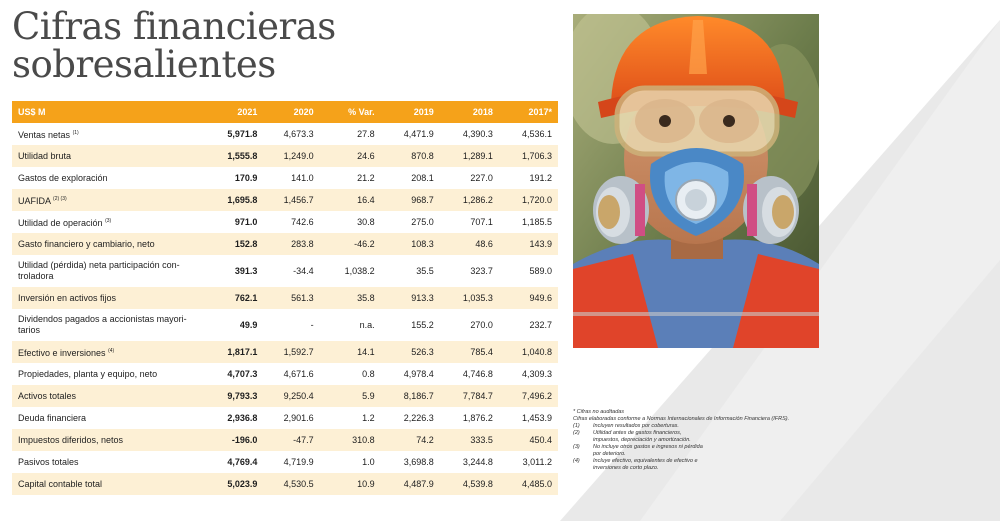  I want to click on table-cell: 1,185.5, so click(528, 222).